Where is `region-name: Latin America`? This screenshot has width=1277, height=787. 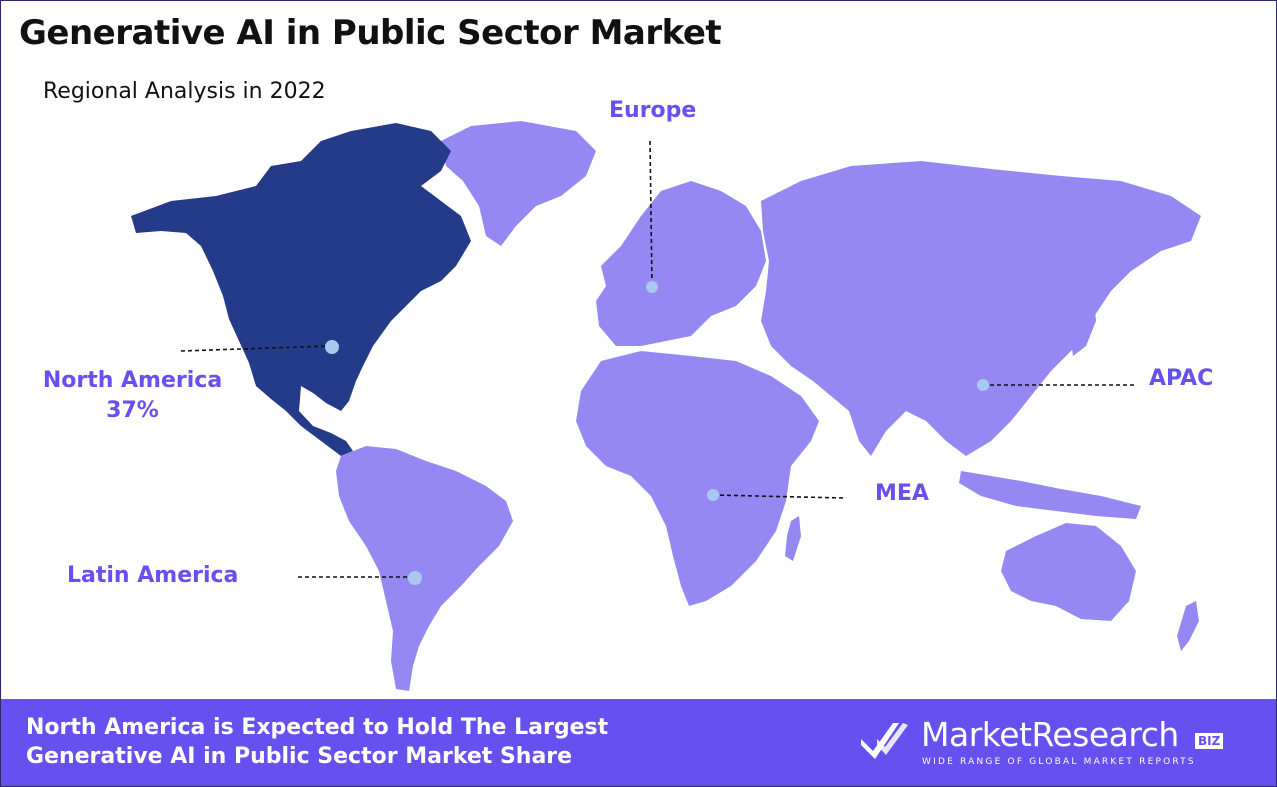 region-name: Latin America is located at coordinates (153, 575).